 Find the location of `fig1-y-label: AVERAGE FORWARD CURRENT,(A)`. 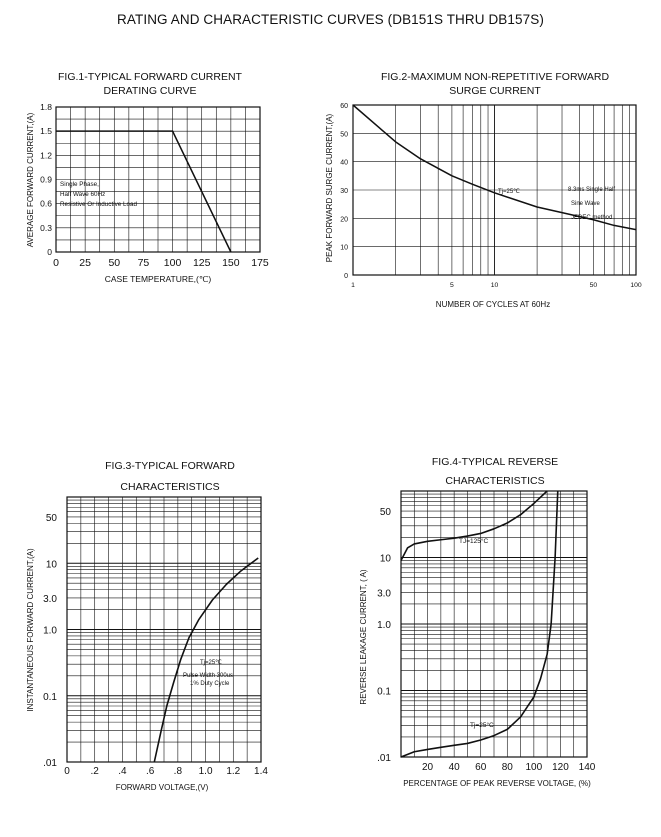

fig1-y-label: AVERAGE FORWARD CURRENT,(A) is located at coordinates (30, 179).